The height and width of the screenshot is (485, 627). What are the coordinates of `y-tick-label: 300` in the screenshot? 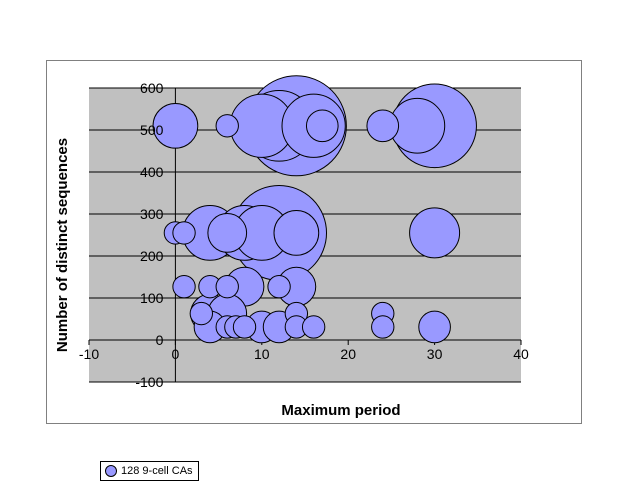 It's located at (152, 214).